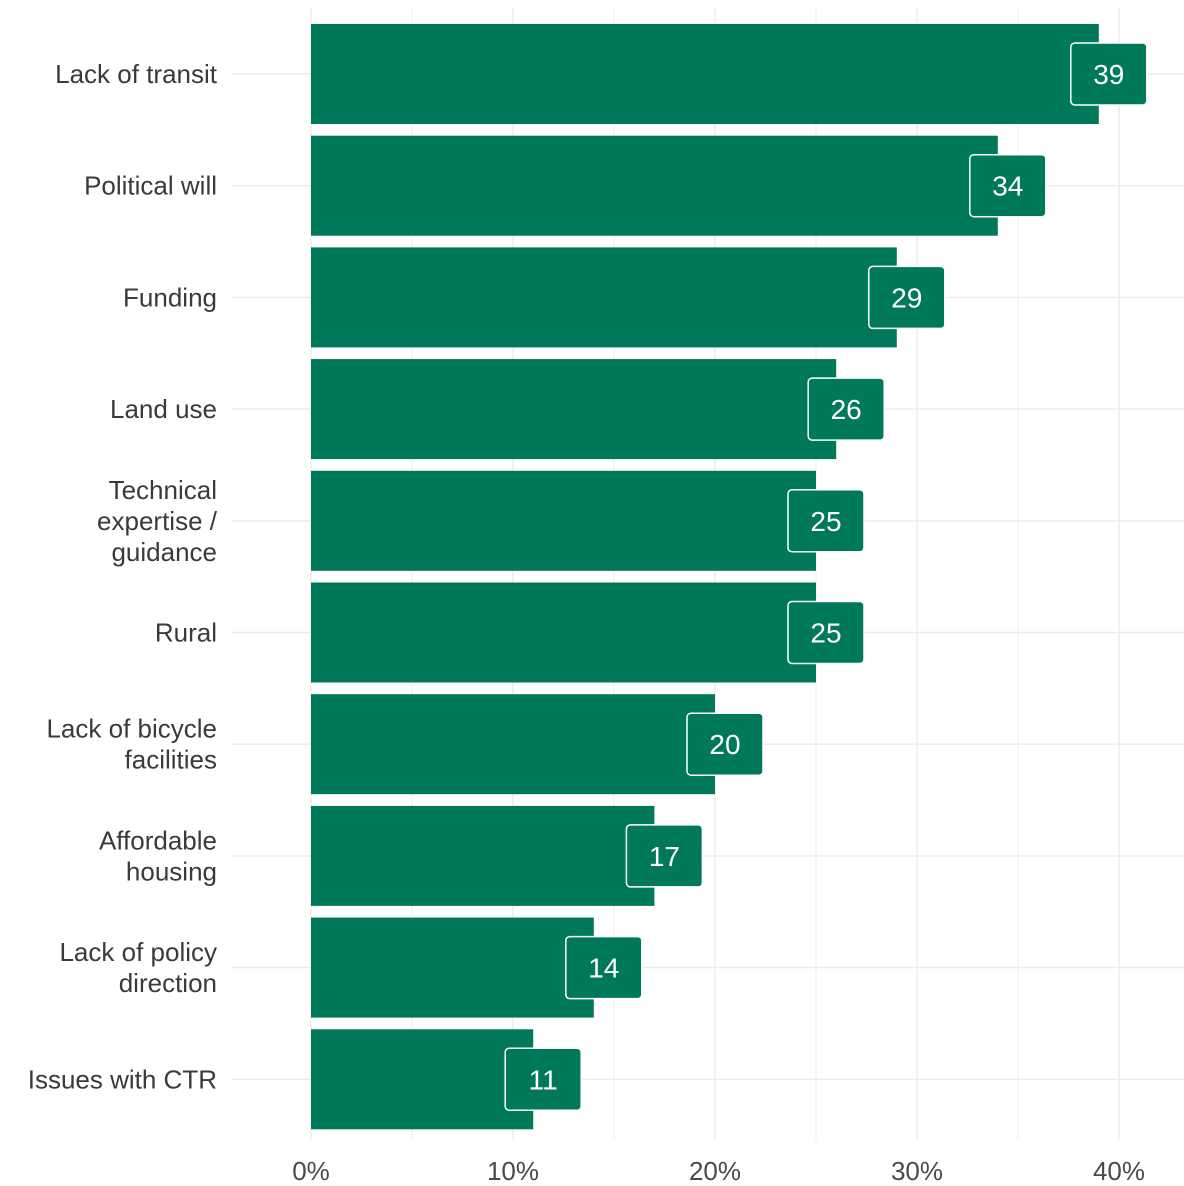 The height and width of the screenshot is (1186, 1184). I want to click on category-label: Technical expertise / guidance, so click(157, 521).